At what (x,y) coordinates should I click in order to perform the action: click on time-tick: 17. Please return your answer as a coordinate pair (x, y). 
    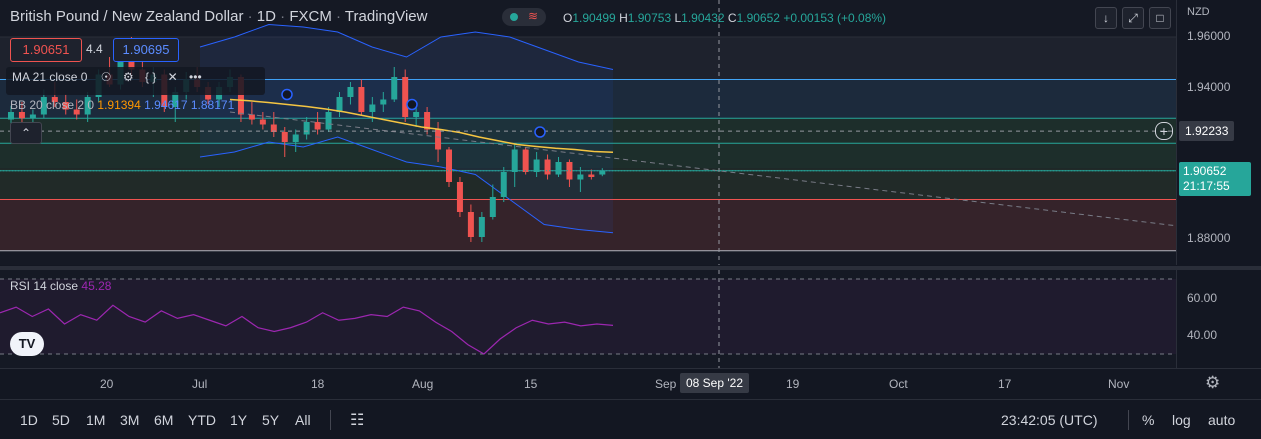
    Looking at the image, I should click on (1005, 384).